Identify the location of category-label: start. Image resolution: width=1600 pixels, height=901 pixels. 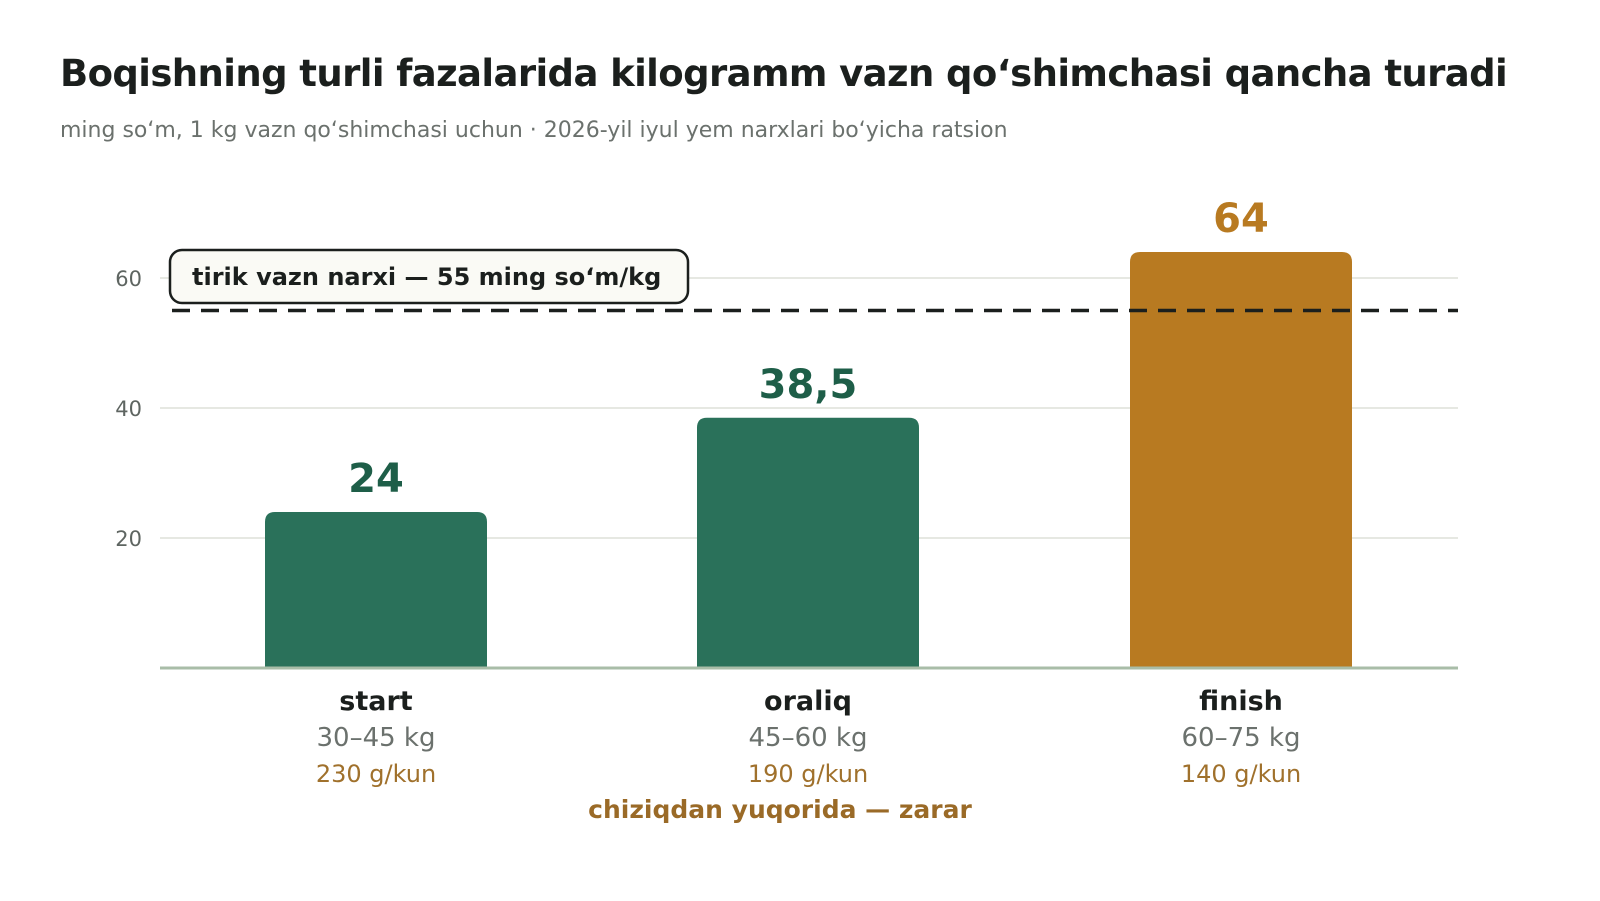
(376, 701).